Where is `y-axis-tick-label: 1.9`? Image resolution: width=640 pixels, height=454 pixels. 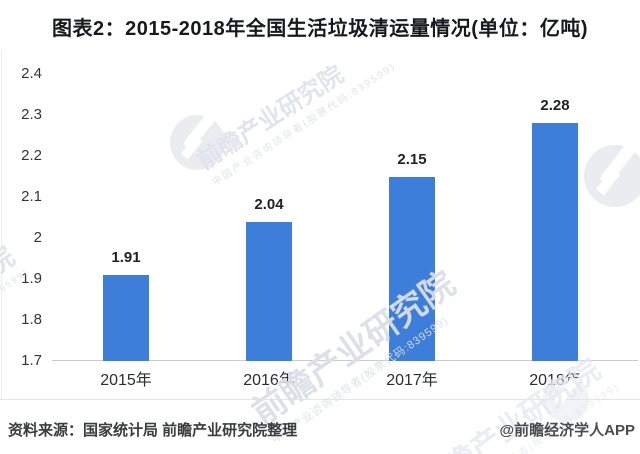
y-axis-tick-label: 1.9 is located at coordinates (31, 278).